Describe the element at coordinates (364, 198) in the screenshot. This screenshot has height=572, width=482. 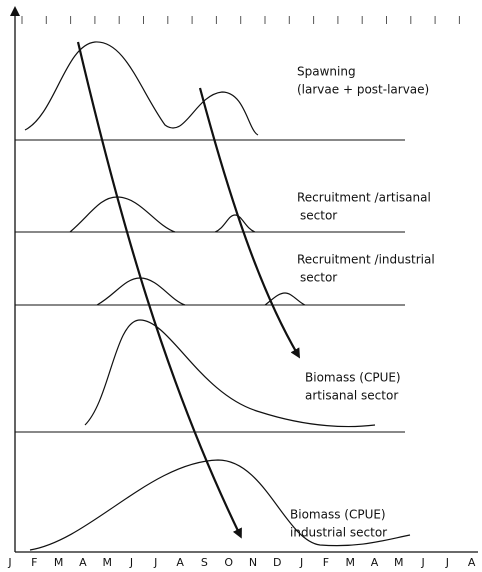
I see `panel-label: Recruitment /artisanal` at that location.